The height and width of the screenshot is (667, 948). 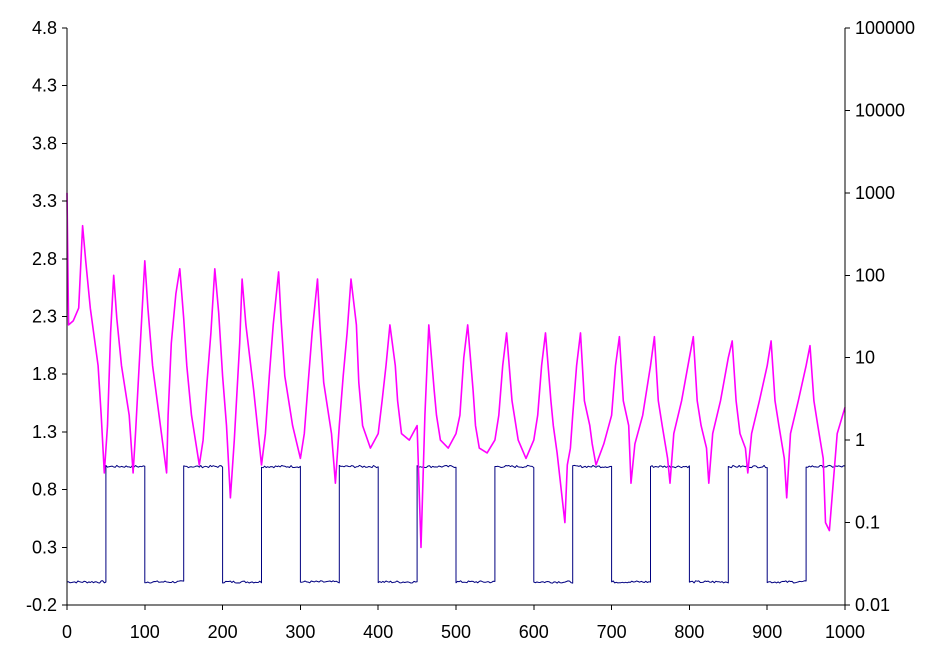 What do you see at coordinates (865, 358) in the screenshot?
I see `y-right-tick-label: 10` at bounding box center [865, 358].